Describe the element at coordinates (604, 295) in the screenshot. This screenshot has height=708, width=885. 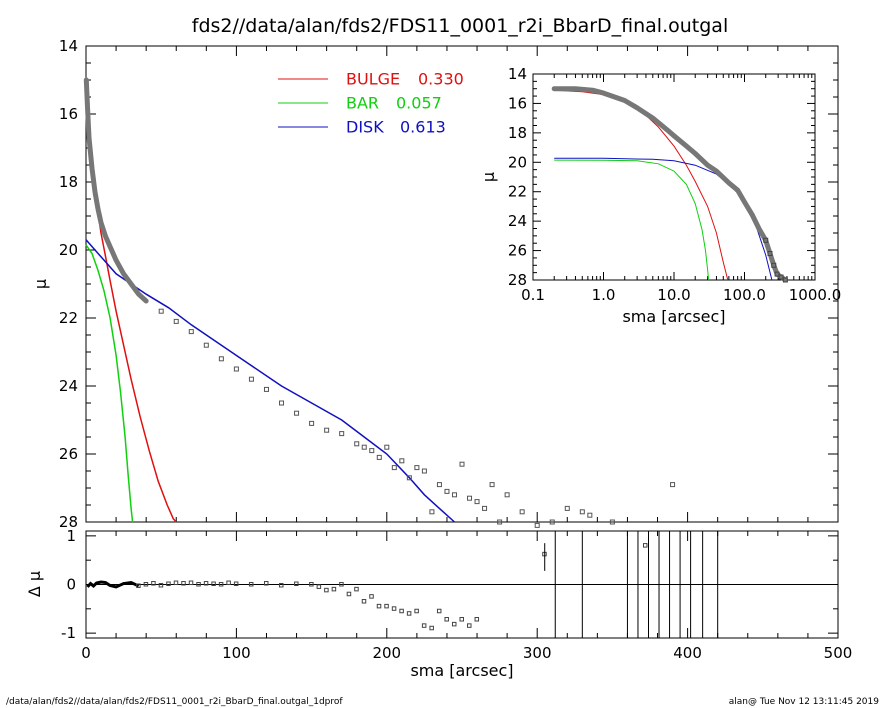
I see `inset-x-tick-label: 1.0` at that location.